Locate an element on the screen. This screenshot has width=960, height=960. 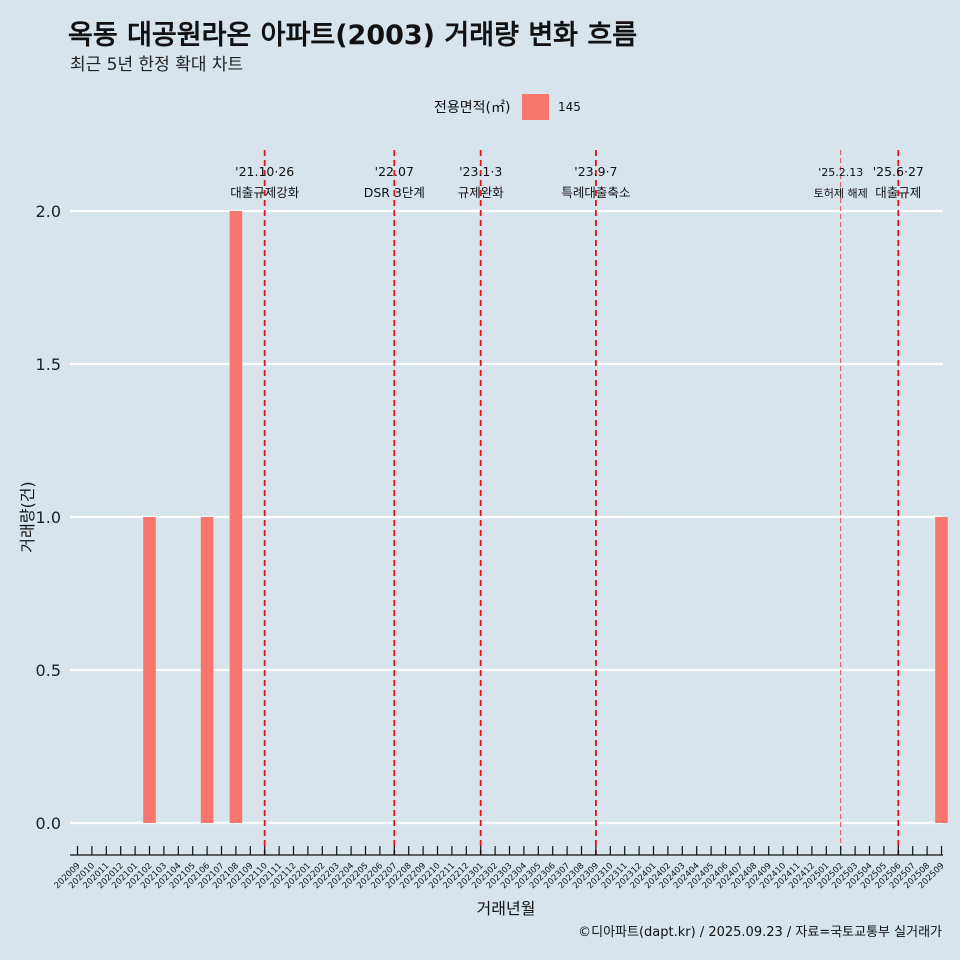
annotation-date: '23.9·7 is located at coordinates (595, 171).